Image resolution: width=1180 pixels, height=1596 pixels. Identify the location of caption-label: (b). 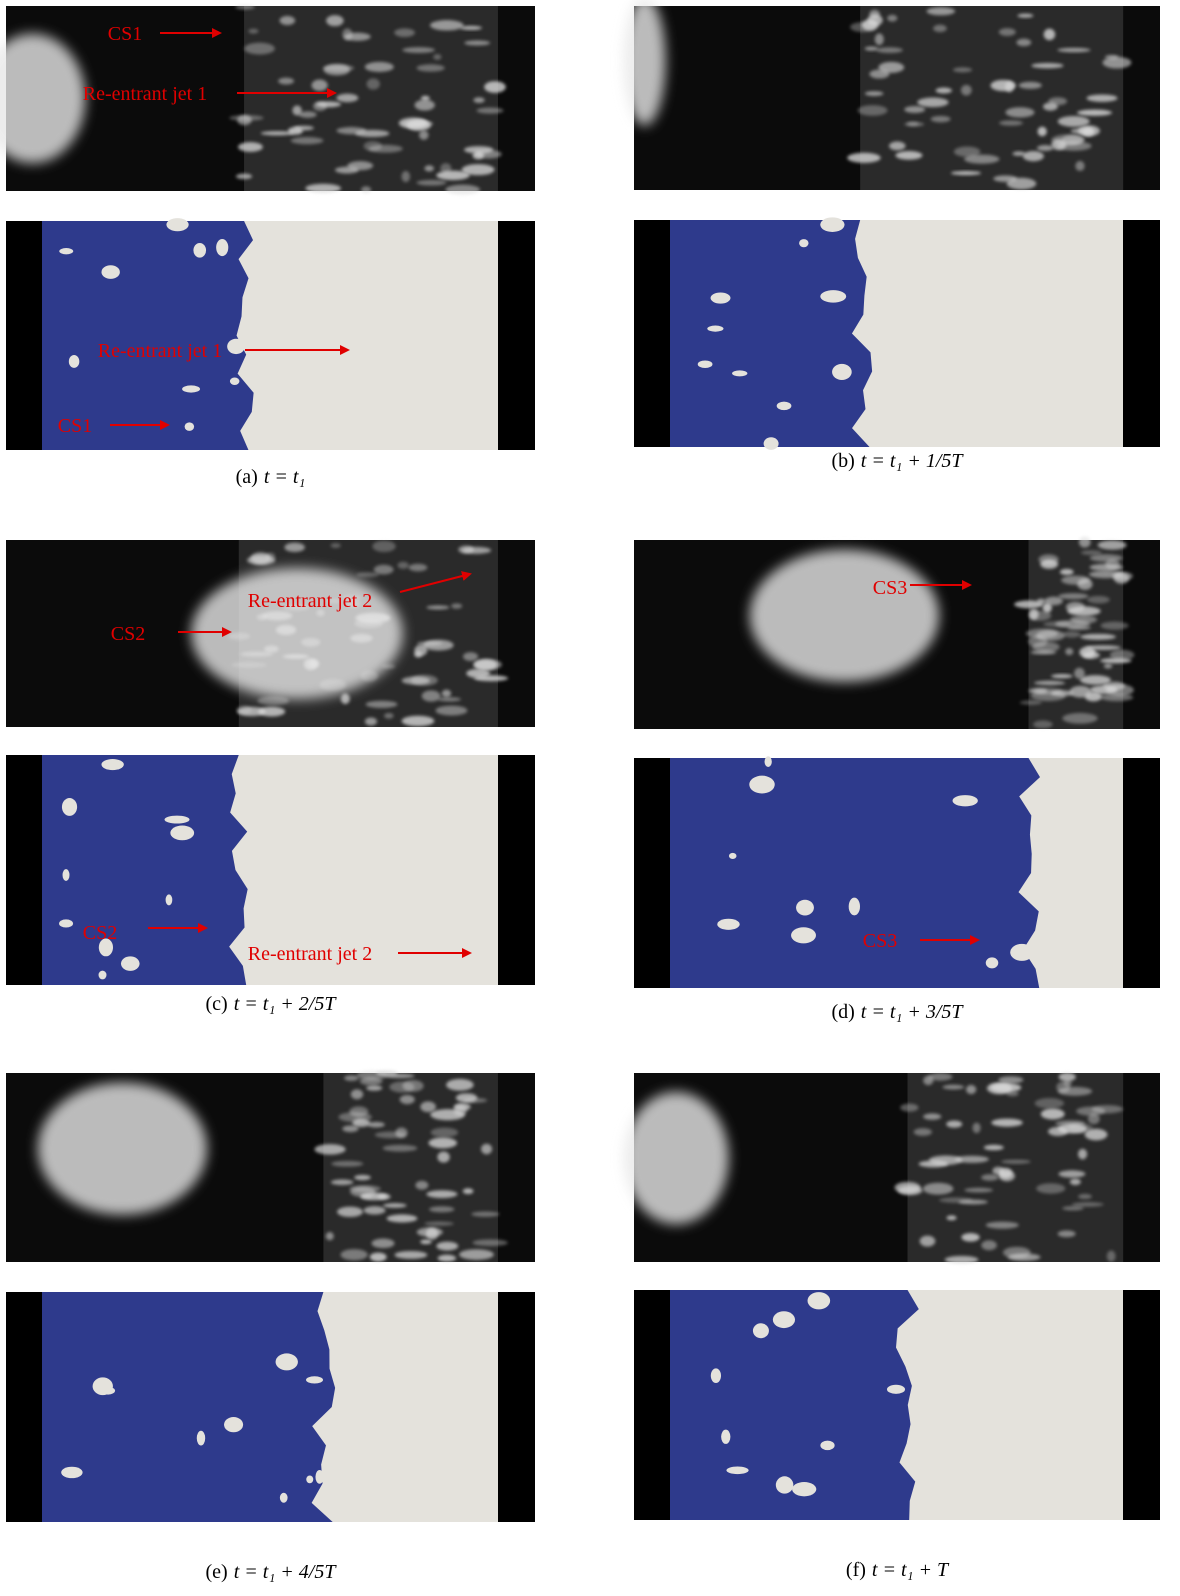
(842, 461).